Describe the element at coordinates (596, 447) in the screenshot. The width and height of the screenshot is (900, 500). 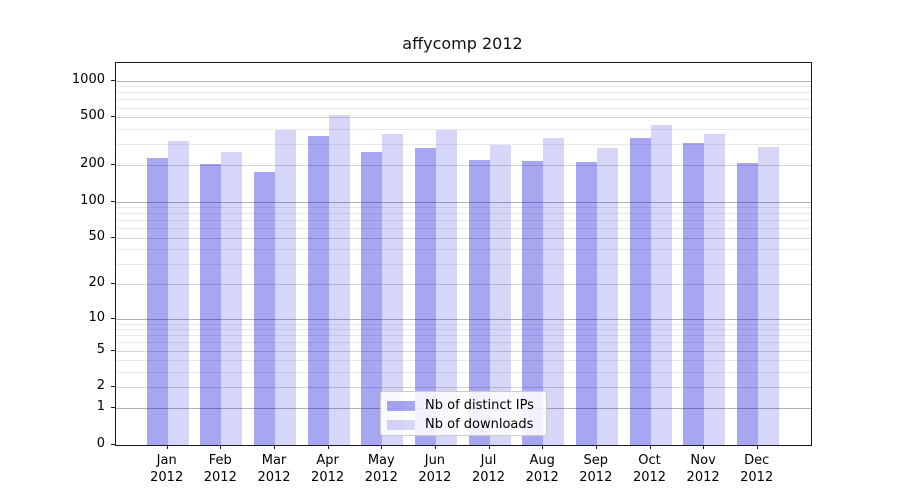
I see `x-tick-sep` at that location.